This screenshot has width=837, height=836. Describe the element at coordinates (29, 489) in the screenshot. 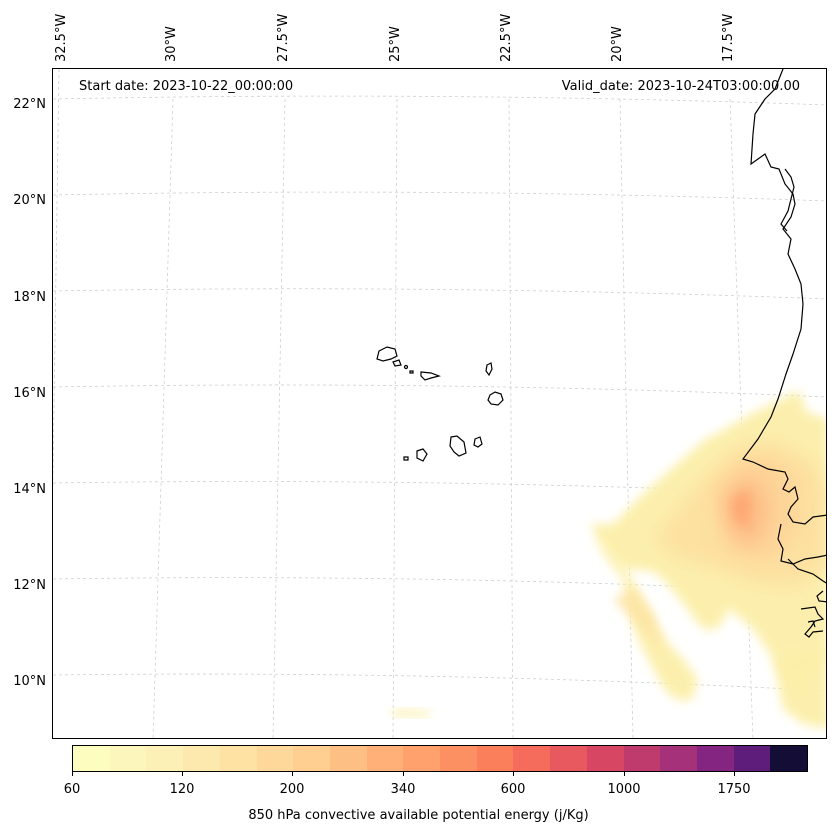

I see `lat-label-14n: 14°N` at that location.